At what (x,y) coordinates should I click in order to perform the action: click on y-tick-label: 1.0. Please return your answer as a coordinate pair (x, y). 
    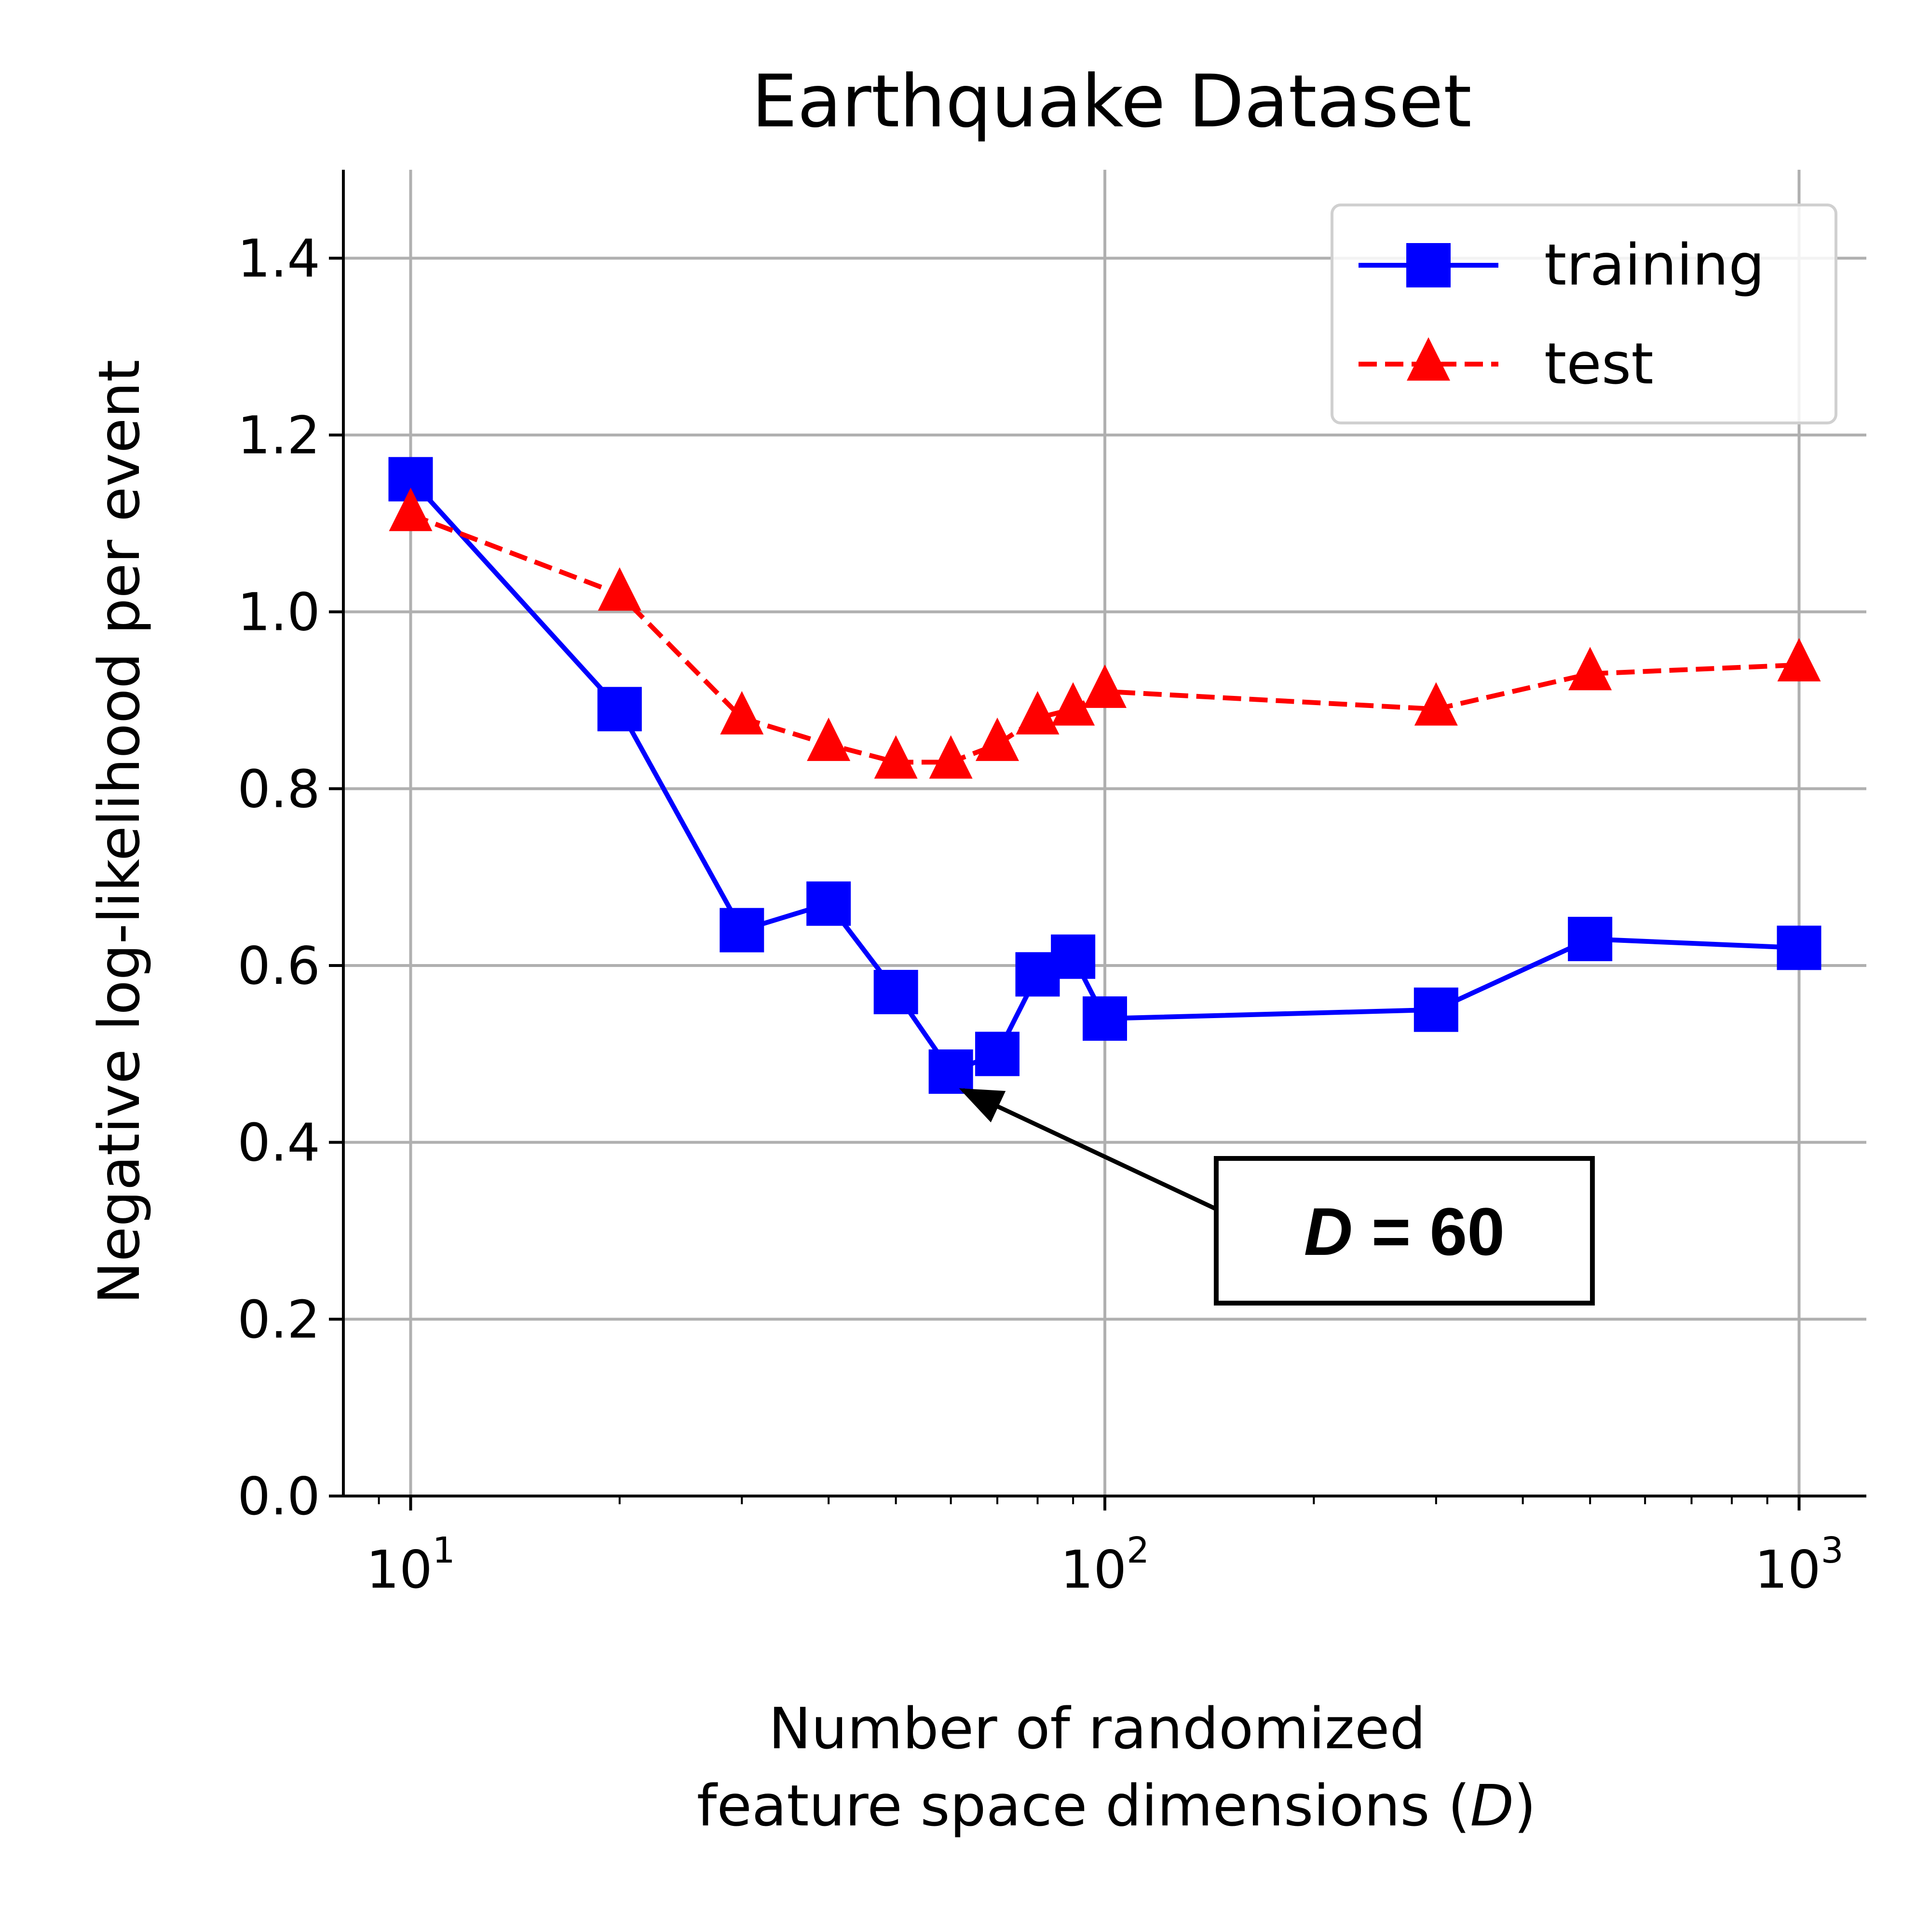
    Looking at the image, I should click on (279, 613).